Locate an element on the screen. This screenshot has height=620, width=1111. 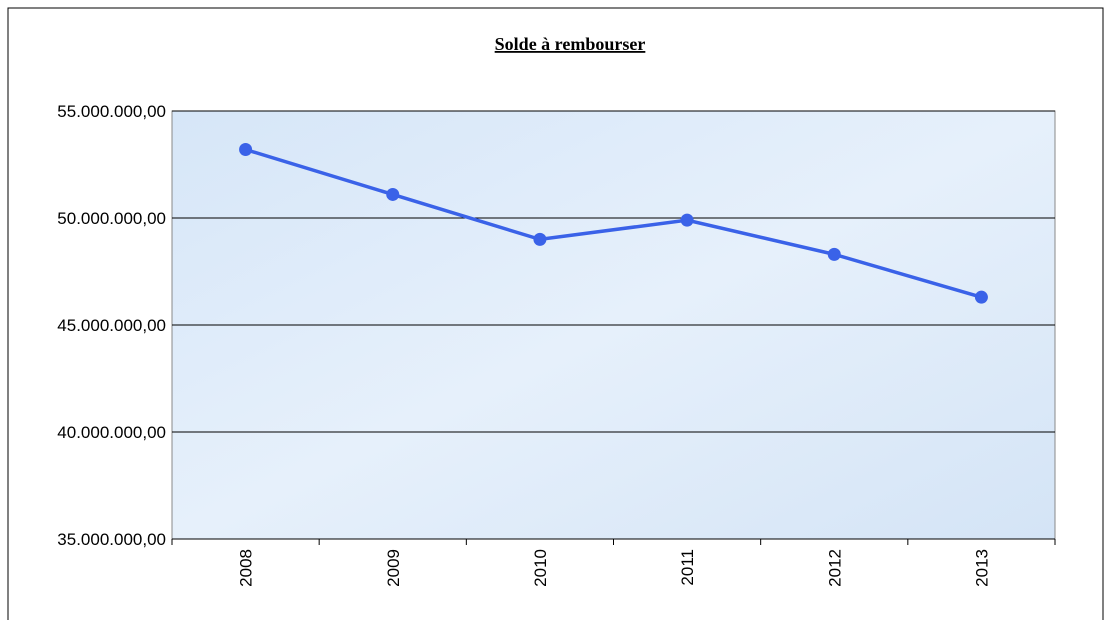
y-tick-label: 35.000.000,00 is located at coordinates (111, 539).